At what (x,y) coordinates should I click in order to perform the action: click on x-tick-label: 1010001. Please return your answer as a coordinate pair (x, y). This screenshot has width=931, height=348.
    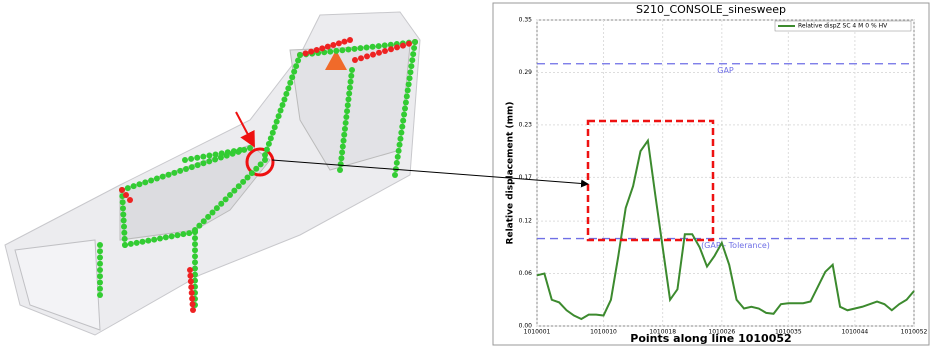
    Looking at the image, I should click on (537, 332).